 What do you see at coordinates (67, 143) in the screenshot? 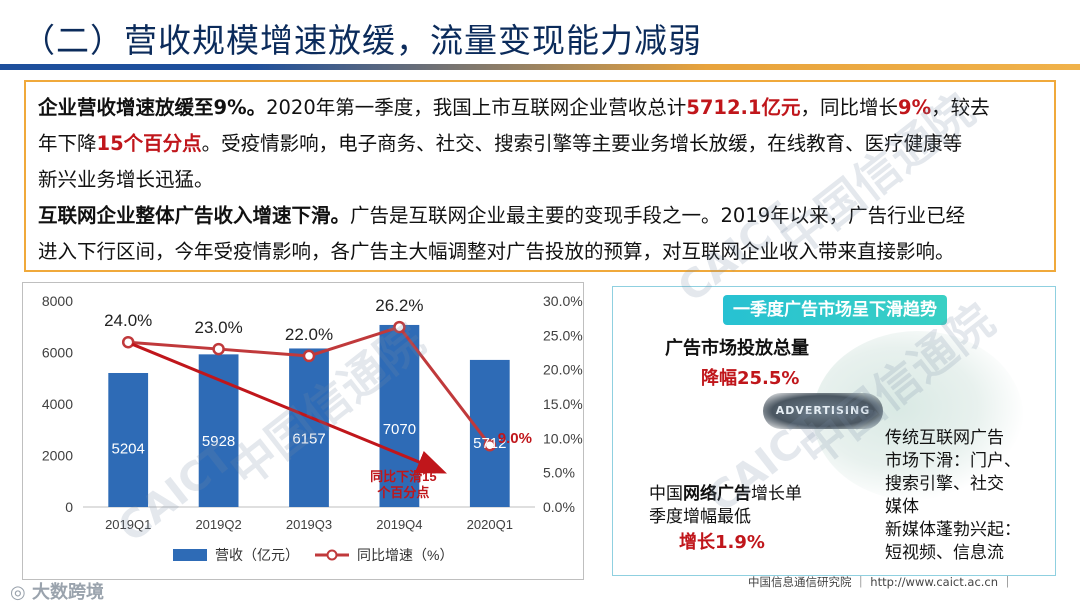
I see `text-span: 年下降` at bounding box center [67, 143].